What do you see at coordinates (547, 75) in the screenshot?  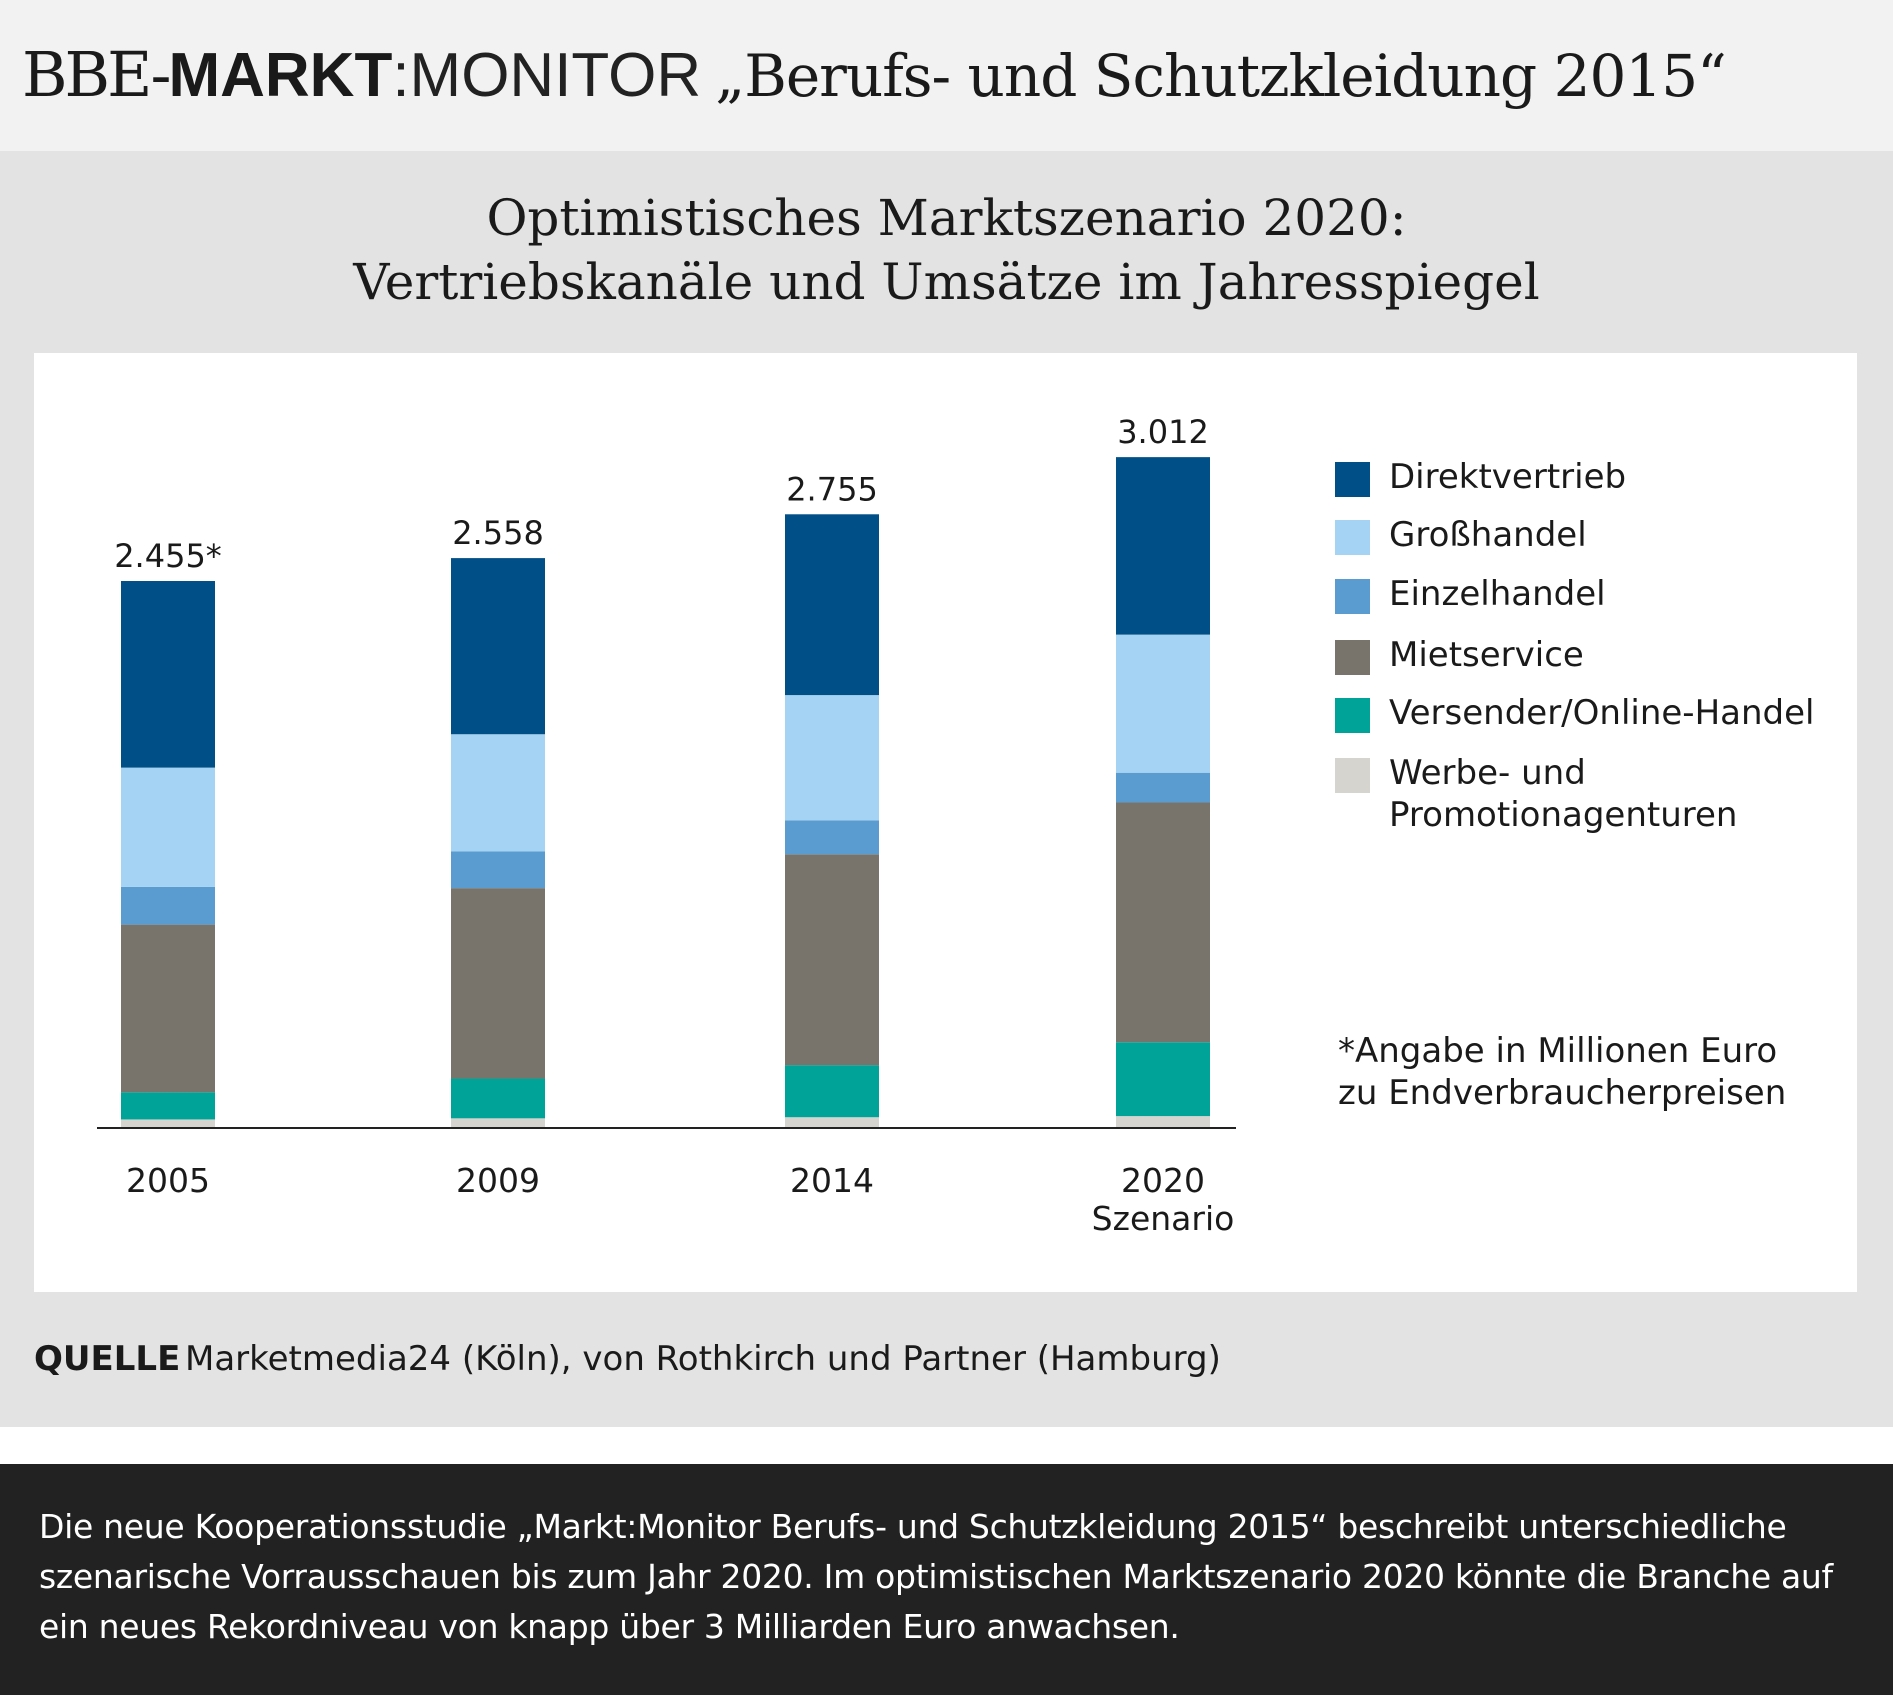 I see `logo-part-monitor: :MONITOR` at bounding box center [547, 75].